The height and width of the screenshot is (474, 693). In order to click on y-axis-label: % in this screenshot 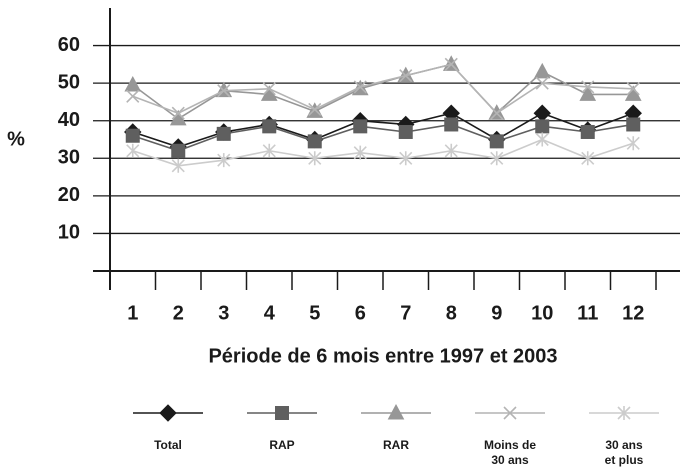, I will do `click(16, 139)`.